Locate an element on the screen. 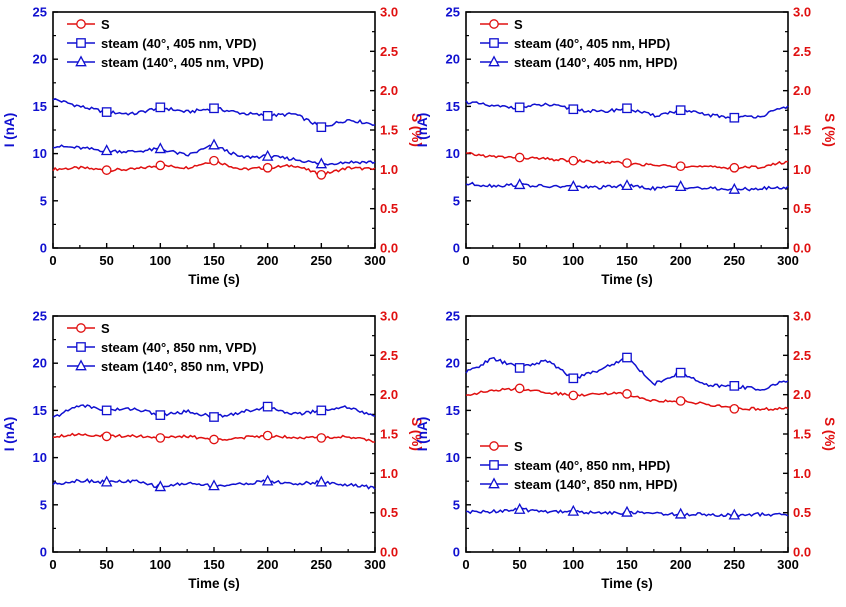 This screenshot has width=846, height=607. legend-entry: steam (140°, 850 nm, HPD) is located at coordinates (578, 484).